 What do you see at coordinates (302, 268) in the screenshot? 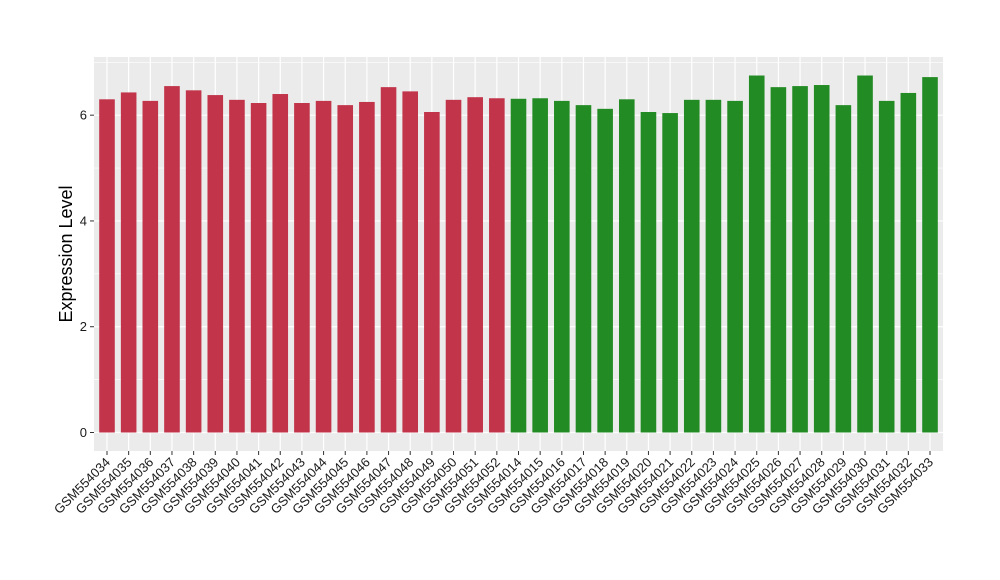
I see `bar-GSM554043` at bounding box center [302, 268].